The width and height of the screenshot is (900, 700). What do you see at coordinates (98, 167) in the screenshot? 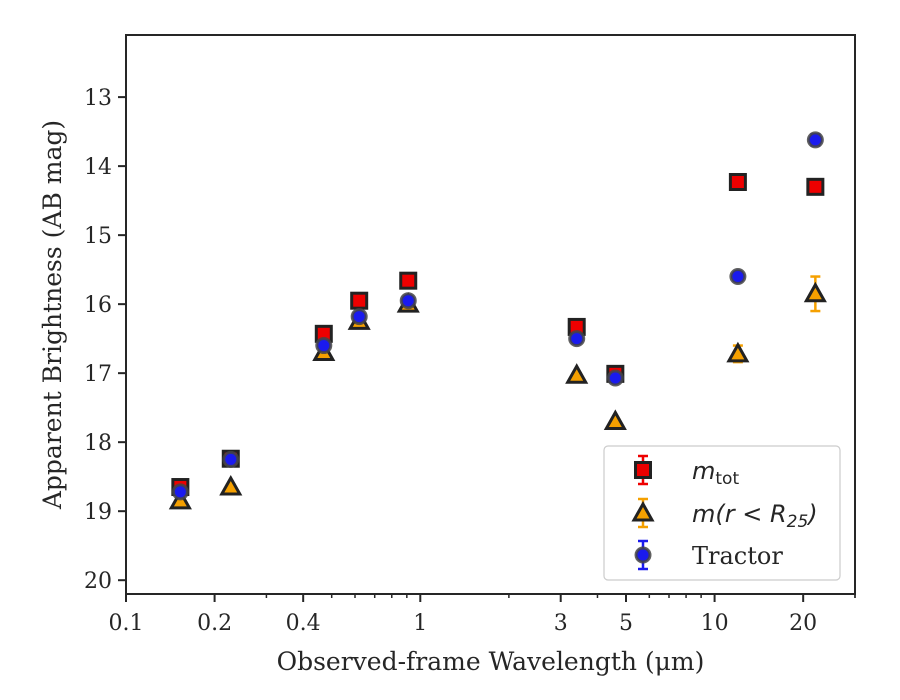
I see `y-tick-label: 14` at bounding box center [98, 167].